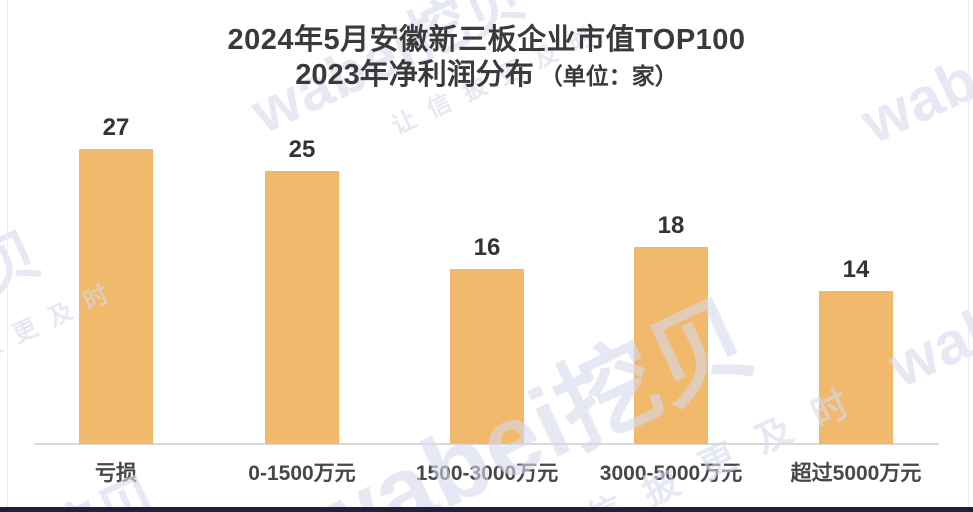 This screenshot has height=512, width=973. I want to click on bar-group: 16, so click(487, 340).